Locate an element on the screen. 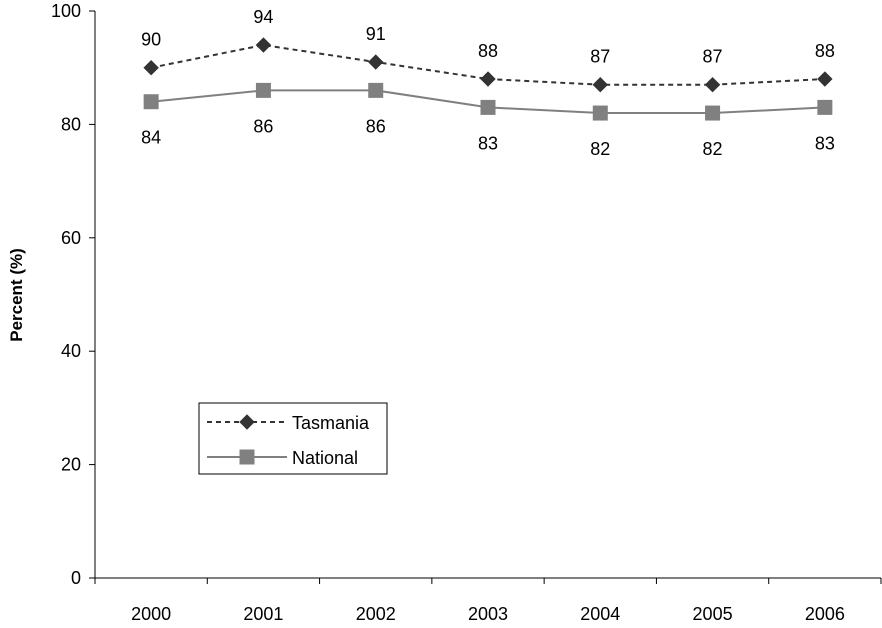 The height and width of the screenshot is (628, 882). y-tick-label: 40 is located at coordinates (71, 351).